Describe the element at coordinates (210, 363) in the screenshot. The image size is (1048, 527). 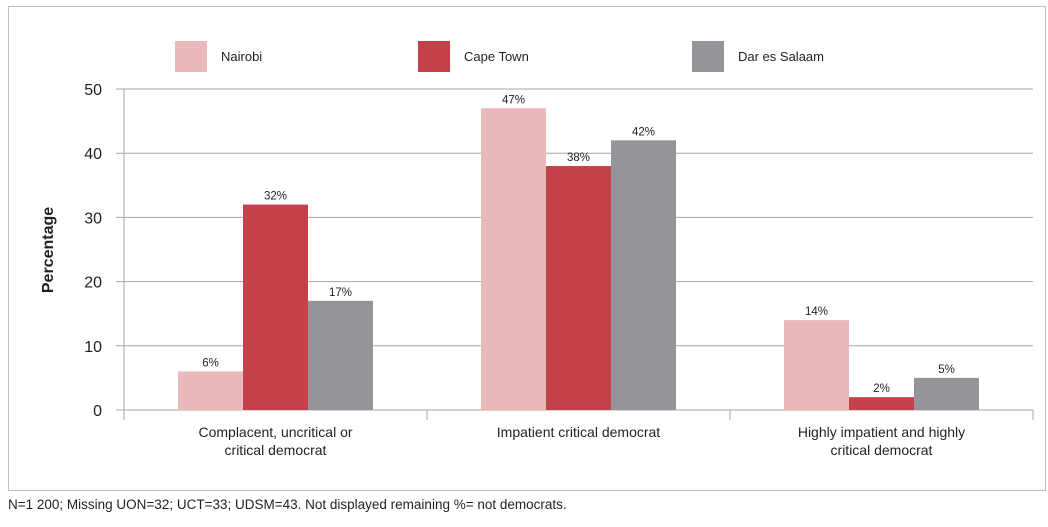
I see `data-label: 6%` at that location.